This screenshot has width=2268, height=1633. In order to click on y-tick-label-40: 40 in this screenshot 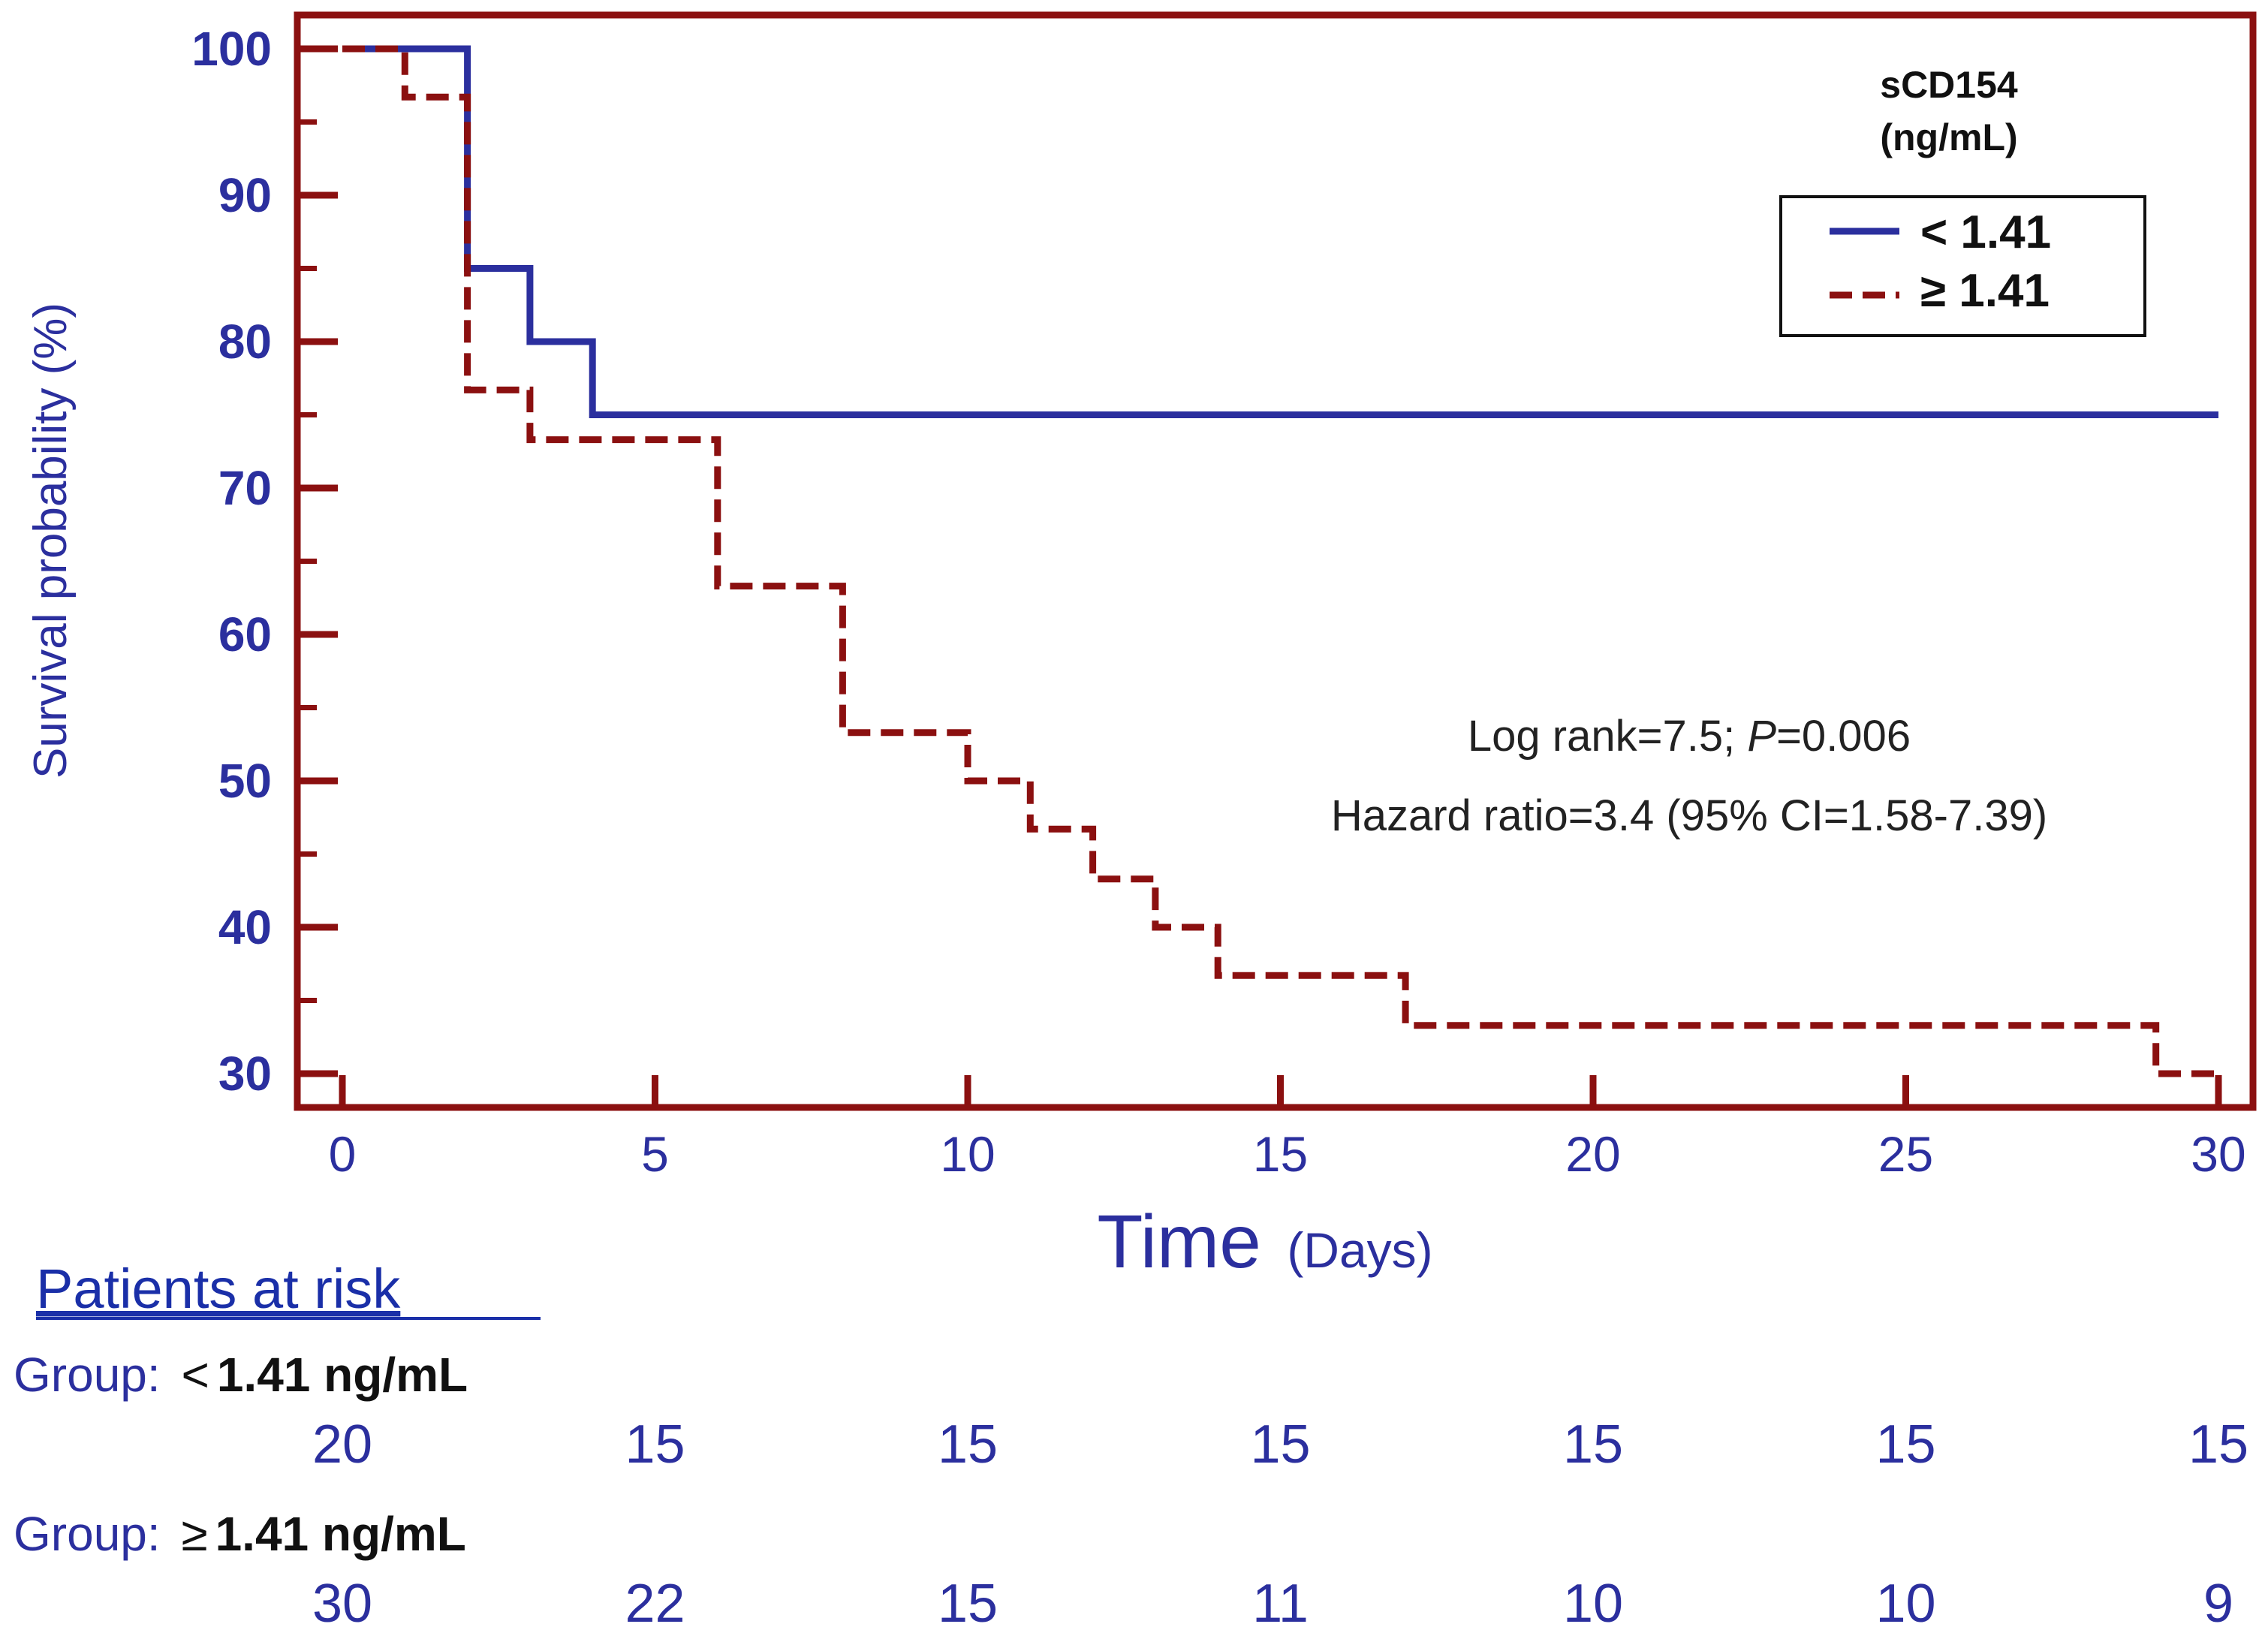, I will do `click(245, 927)`.